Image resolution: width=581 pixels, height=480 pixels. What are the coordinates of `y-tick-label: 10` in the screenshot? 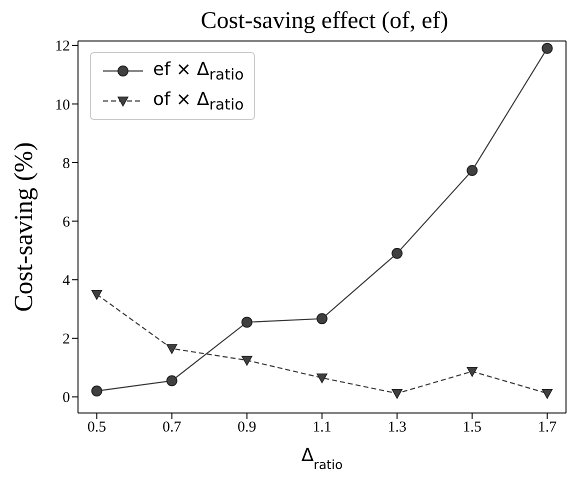 It's located at (62, 105).